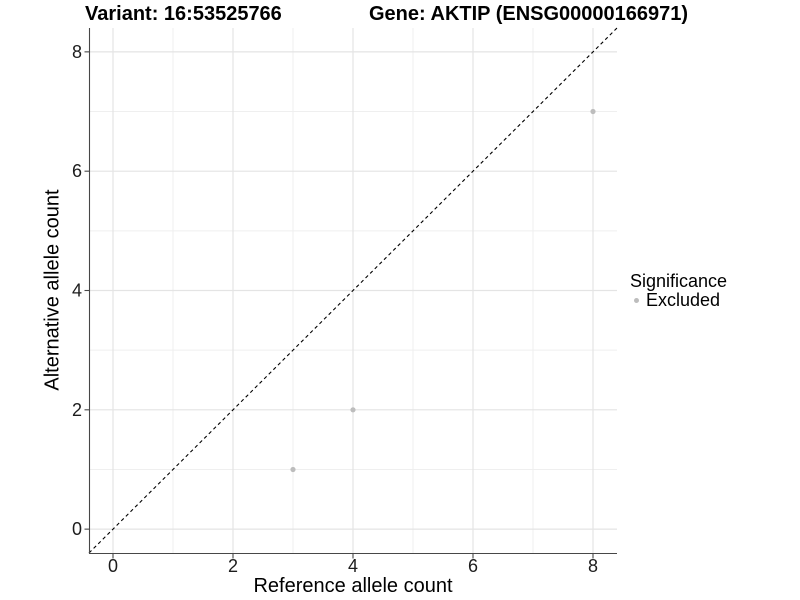 Image resolution: width=800 pixels, height=600 pixels. I want to click on legend-item-label: Excluded, so click(683, 300).